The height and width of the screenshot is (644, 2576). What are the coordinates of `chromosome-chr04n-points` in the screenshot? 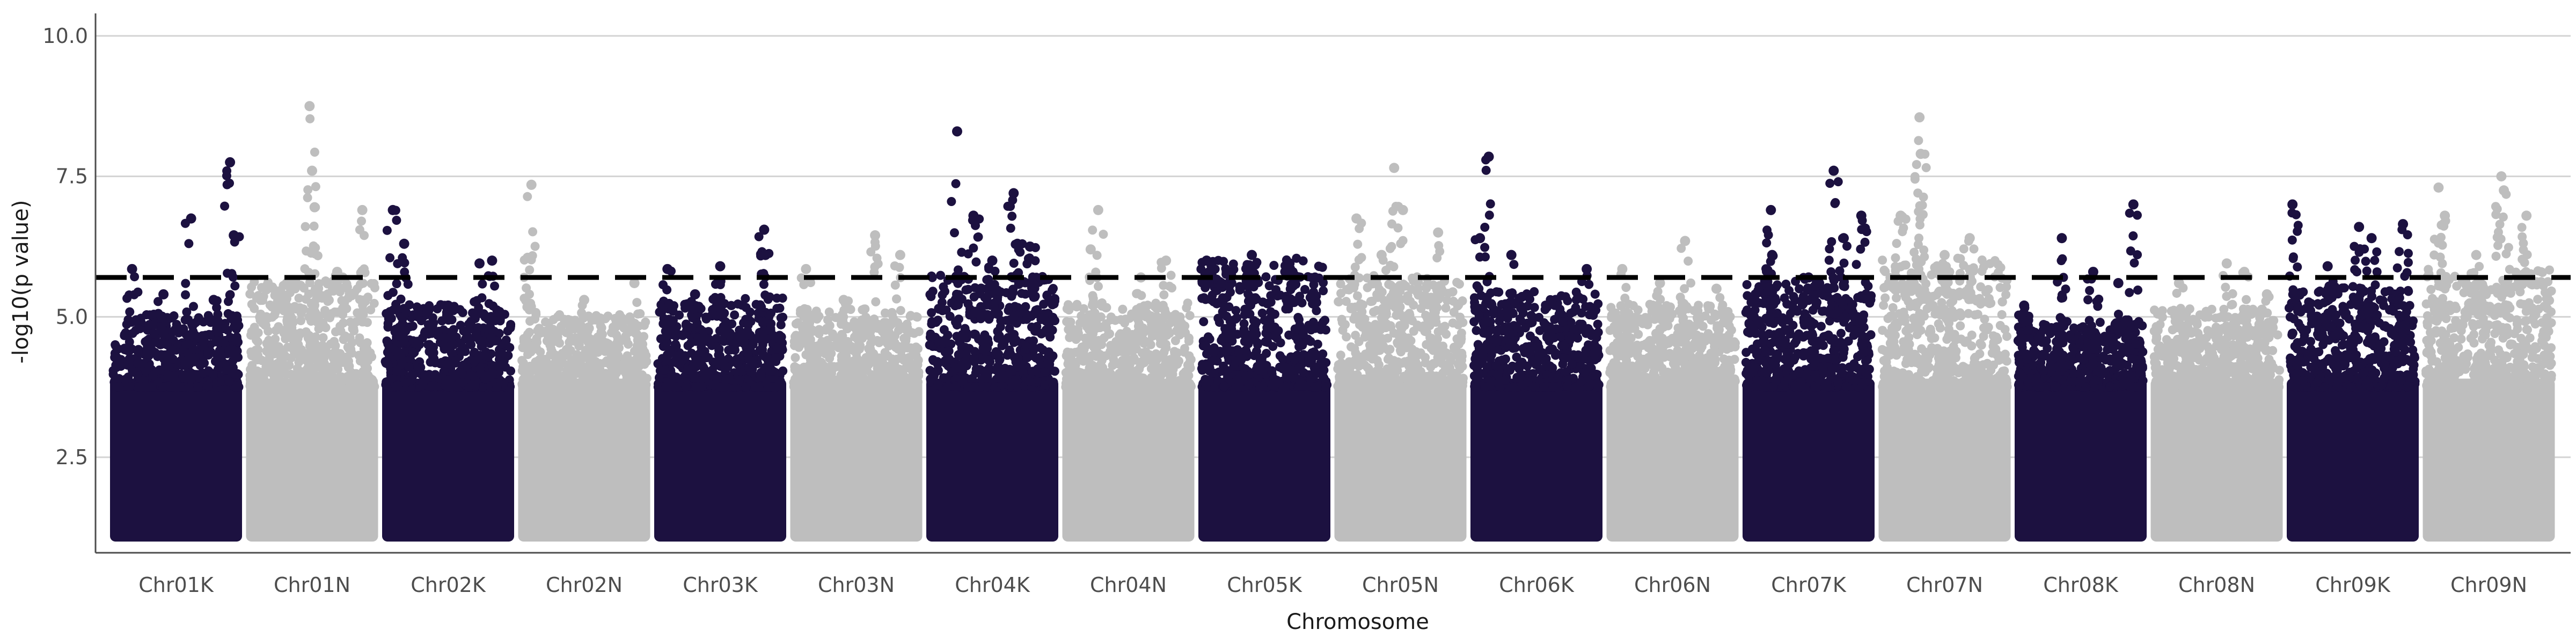 It's located at (1128, 373).